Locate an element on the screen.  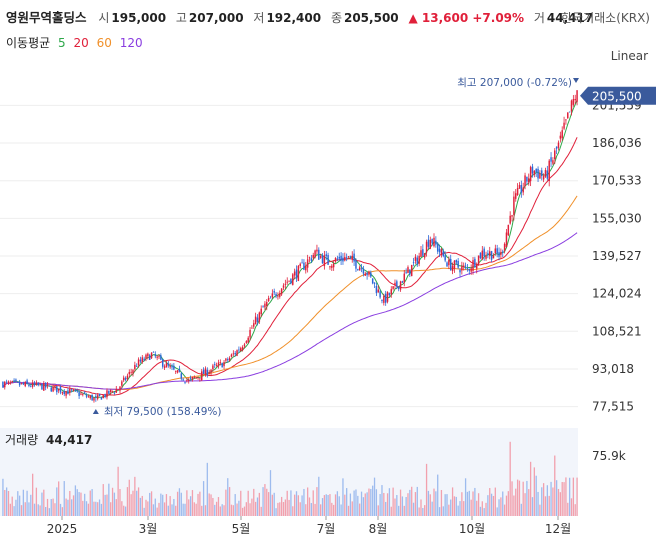
stock-name: 영원무역홀딩스 is located at coordinates (46, 17).